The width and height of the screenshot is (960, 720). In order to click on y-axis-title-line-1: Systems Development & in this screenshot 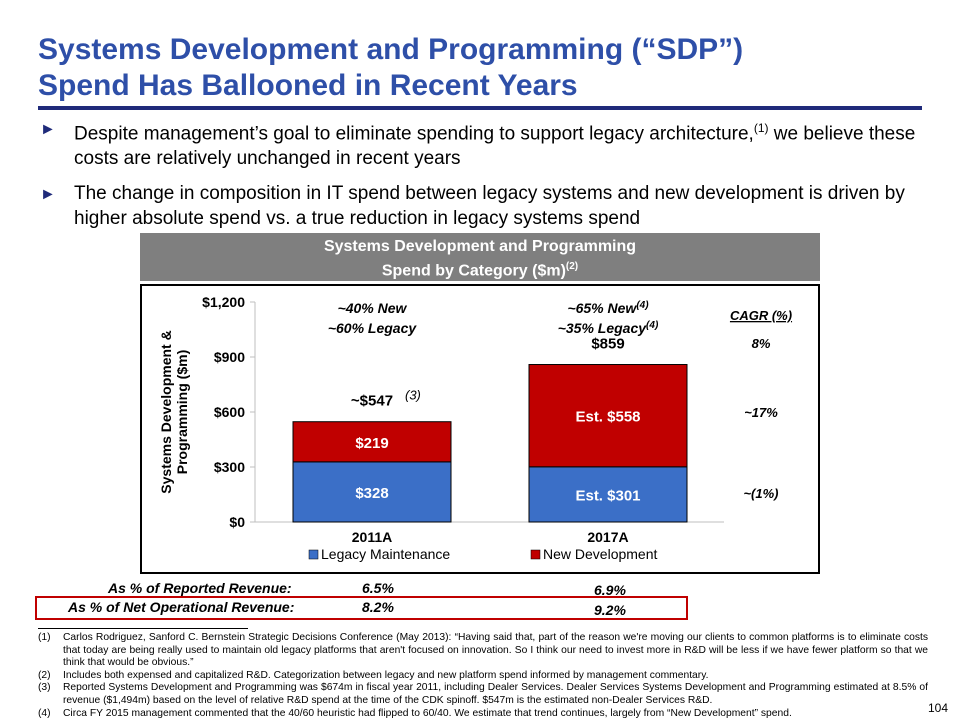, I will do `click(166, 411)`.